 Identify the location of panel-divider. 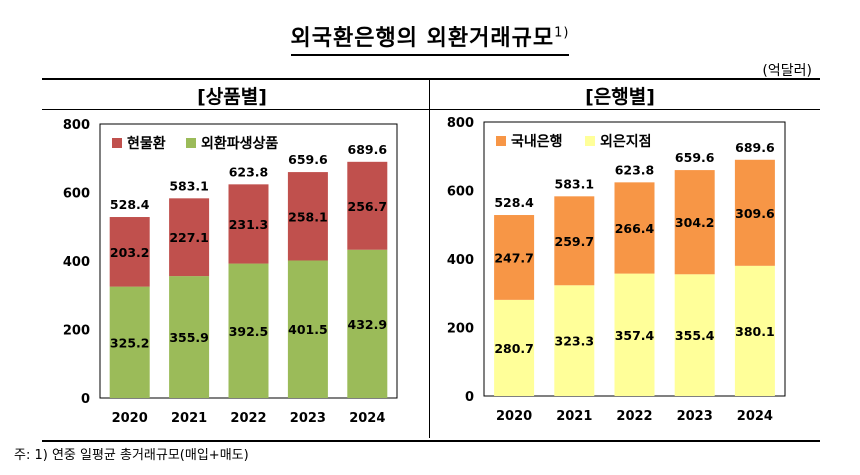
(429, 258).